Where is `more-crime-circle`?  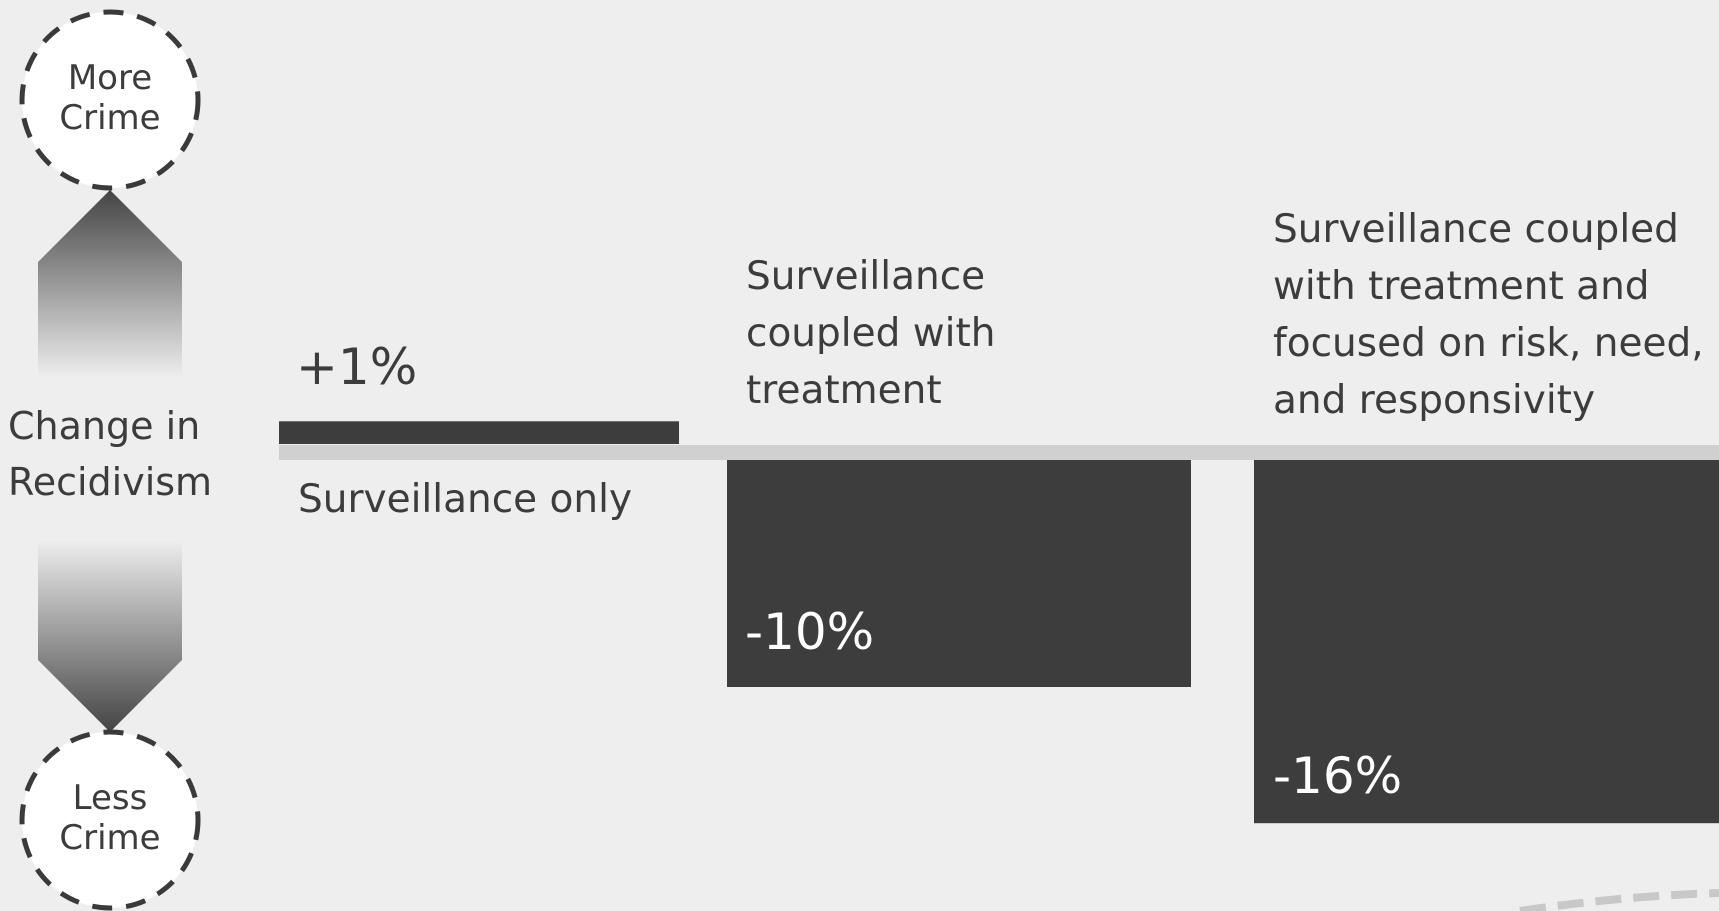 more-crime-circle is located at coordinates (110, 100).